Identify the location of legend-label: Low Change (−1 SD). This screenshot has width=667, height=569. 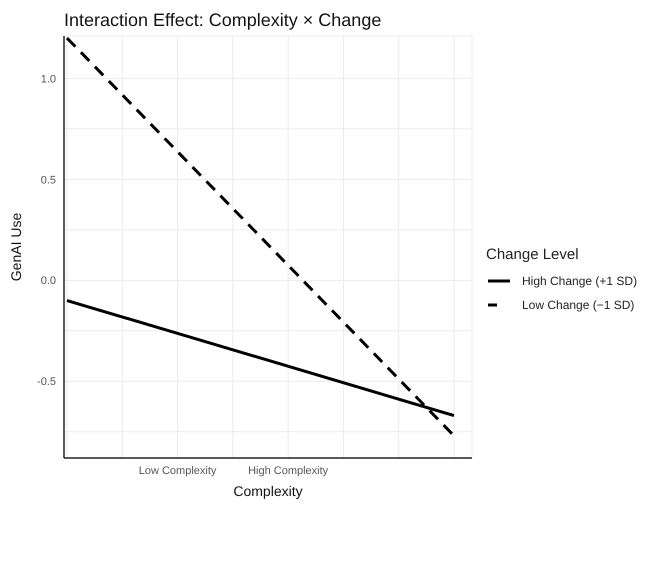
(578, 305).